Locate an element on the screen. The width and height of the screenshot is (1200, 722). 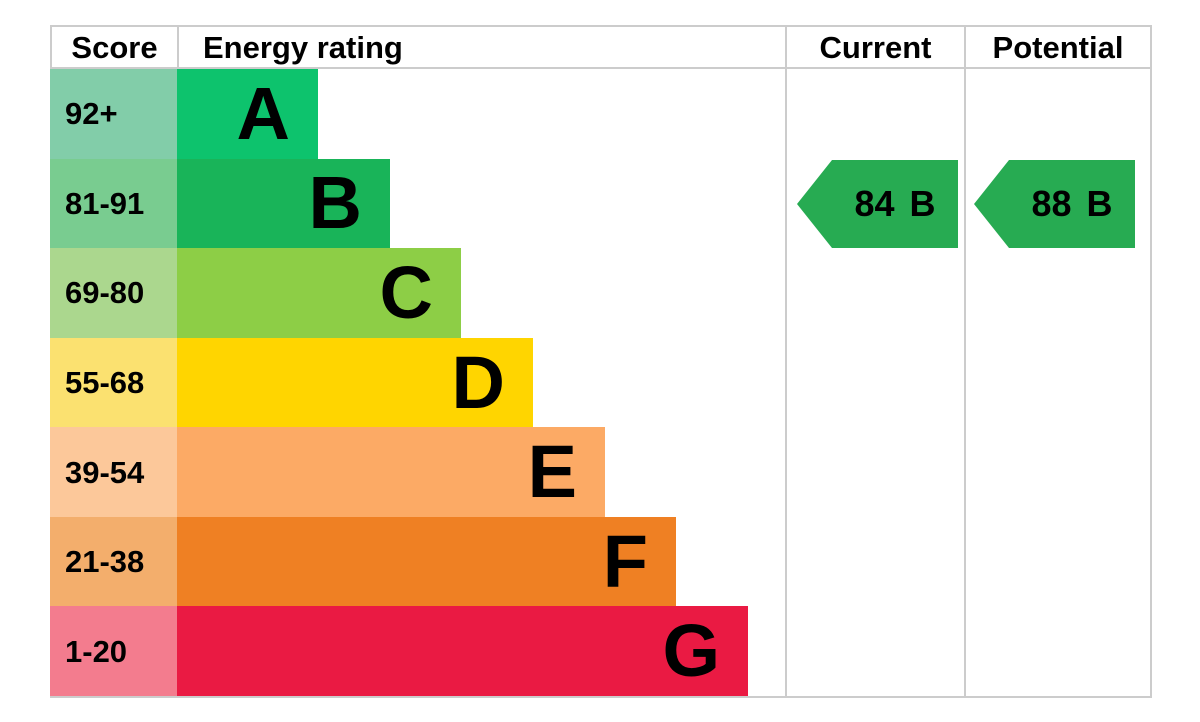
score-range-g: 1-20 is located at coordinates (113, 651).